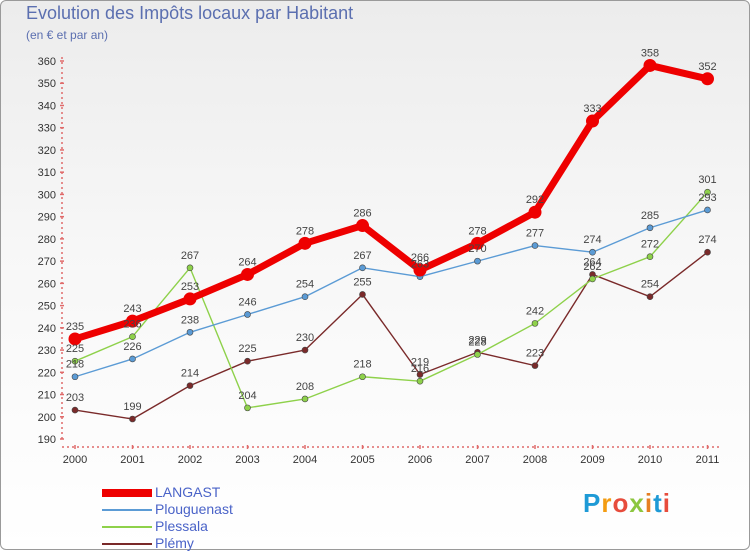  What do you see at coordinates (650, 245) in the screenshot?
I see `data-label: 272` at bounding box center [650, 245].